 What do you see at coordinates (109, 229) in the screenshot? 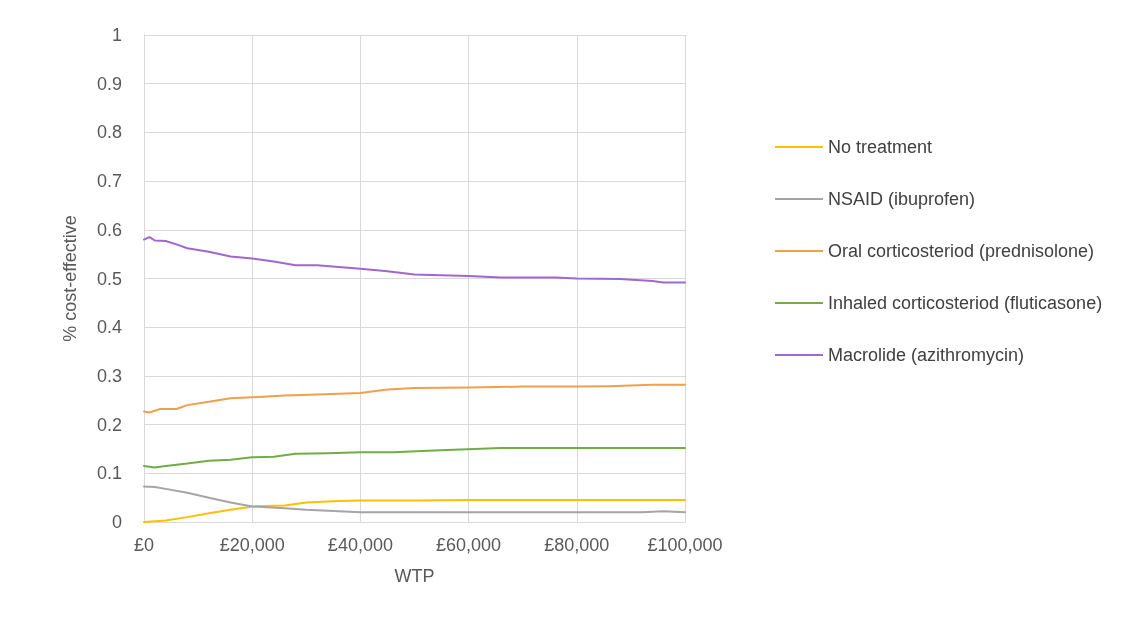
I see `y-tick-label: 0.6` at bounding box center [109, 229].